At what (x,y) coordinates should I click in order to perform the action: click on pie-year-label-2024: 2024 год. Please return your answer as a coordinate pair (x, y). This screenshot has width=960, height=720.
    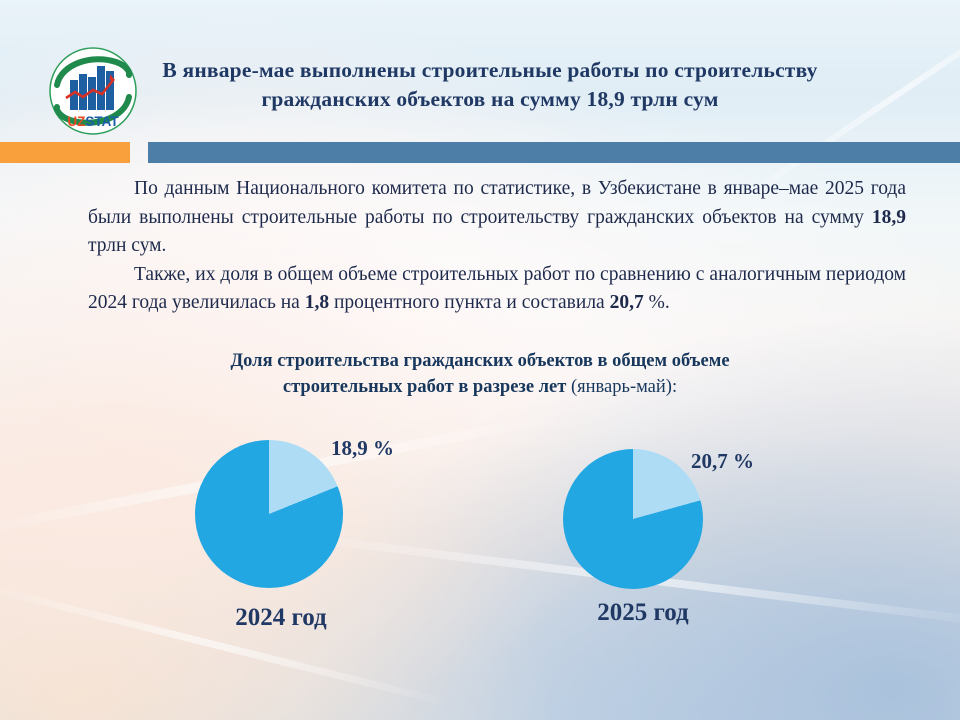
    Looking at the image, I should click on (281, 617).